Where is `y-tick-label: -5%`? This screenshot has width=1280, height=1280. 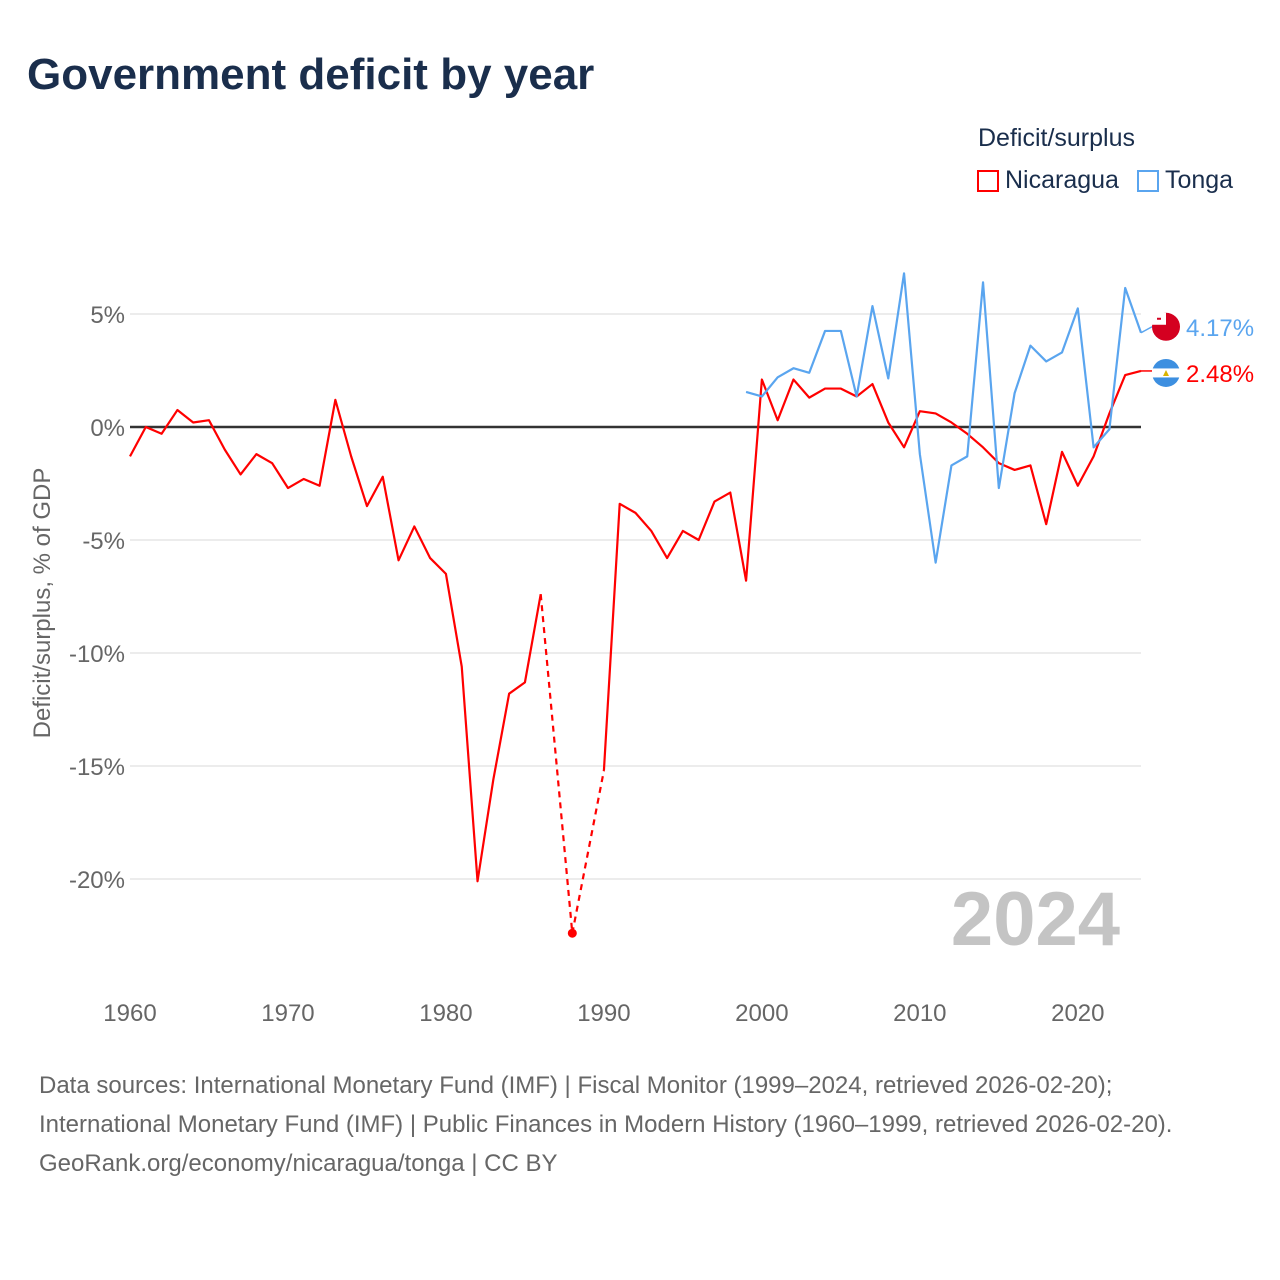 y-tick-label: -5% is located at coordinates (103, 541).